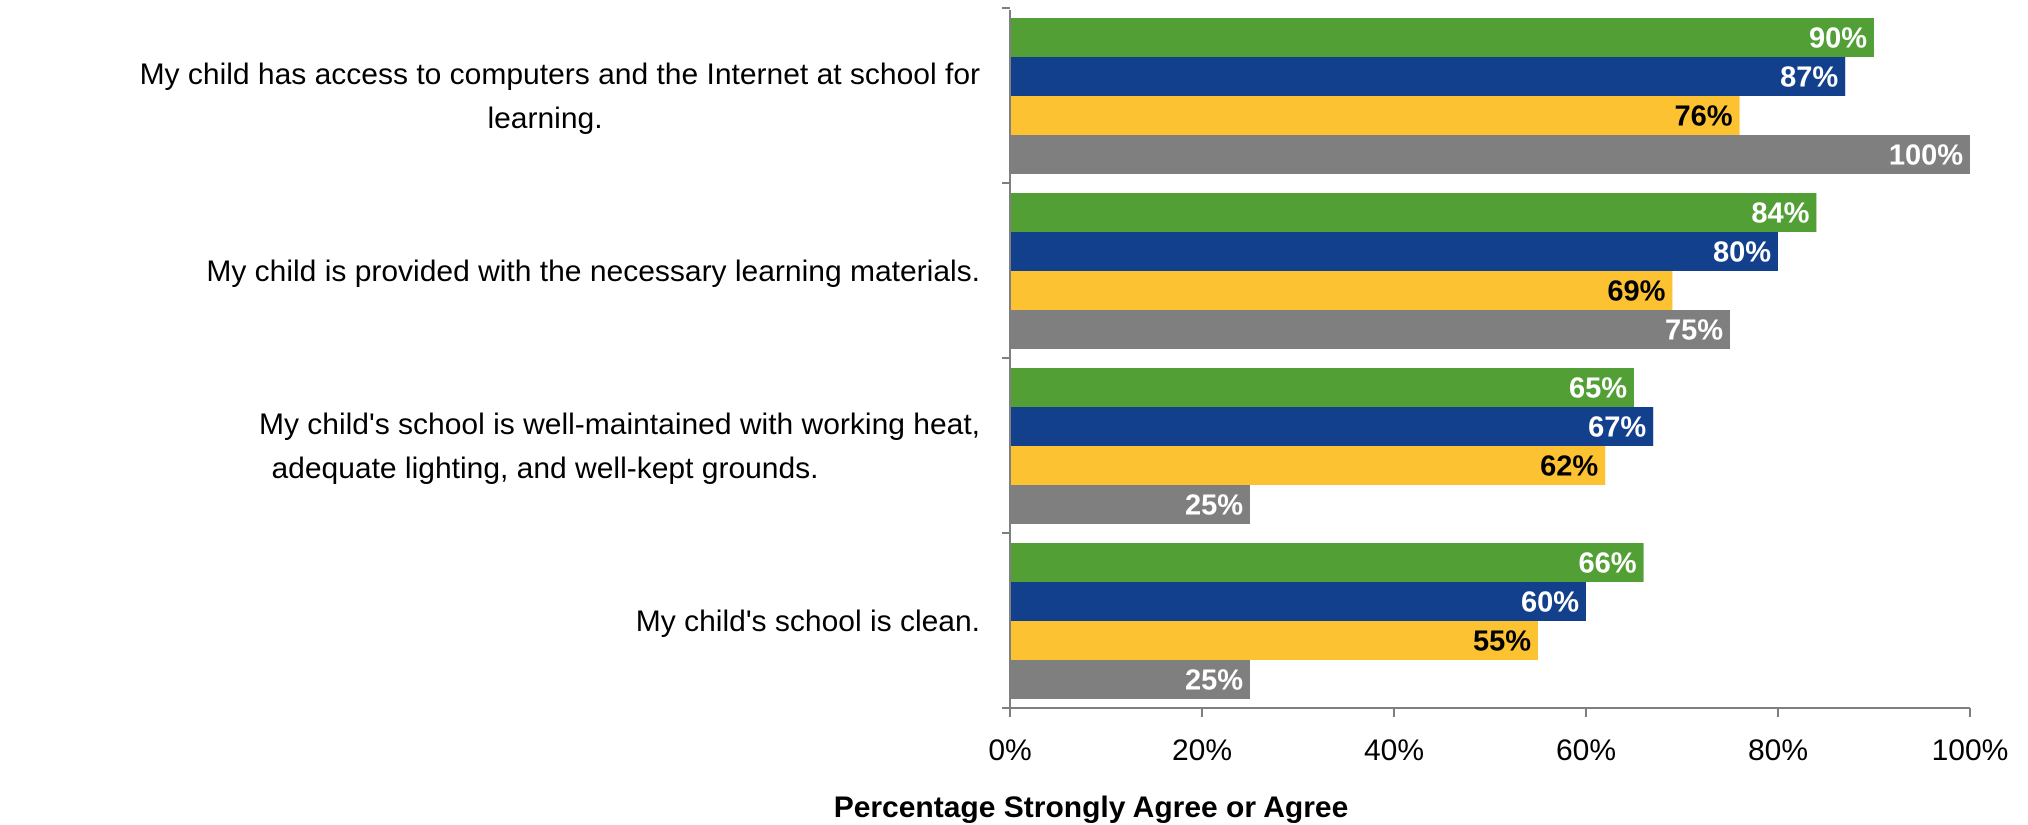 The height and width of the screenshot is (825, 2028). What do you see at coordinates (1498, 750) in the screenshot?
I see `x-tick-labels: 0% 20% 40% 60% 80% 100%` at bounding box center [1498, 750].